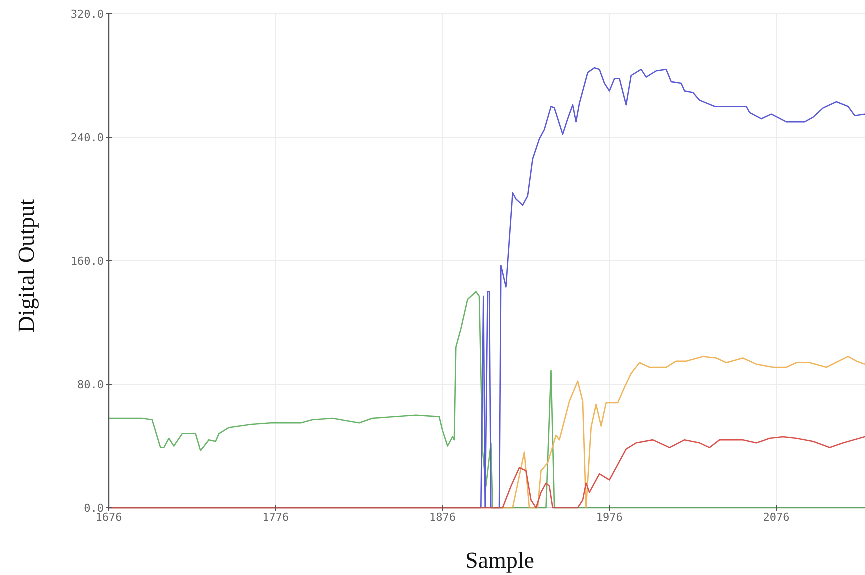 This screenshot has height=575, width=865. What do you see at coordinates (500, 560) in the screenshot?
I see `x-axis-title: Sample` at bounding box center [500, 560].